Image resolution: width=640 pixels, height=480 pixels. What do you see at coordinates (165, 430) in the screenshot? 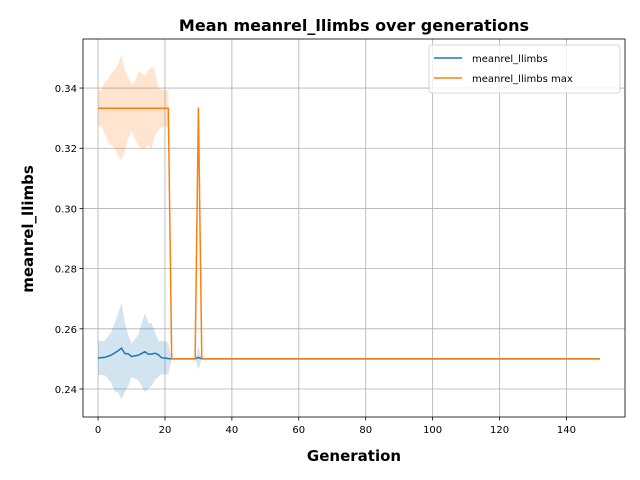
I see `x-tick-label: 20` at bounding box center [165, 430].